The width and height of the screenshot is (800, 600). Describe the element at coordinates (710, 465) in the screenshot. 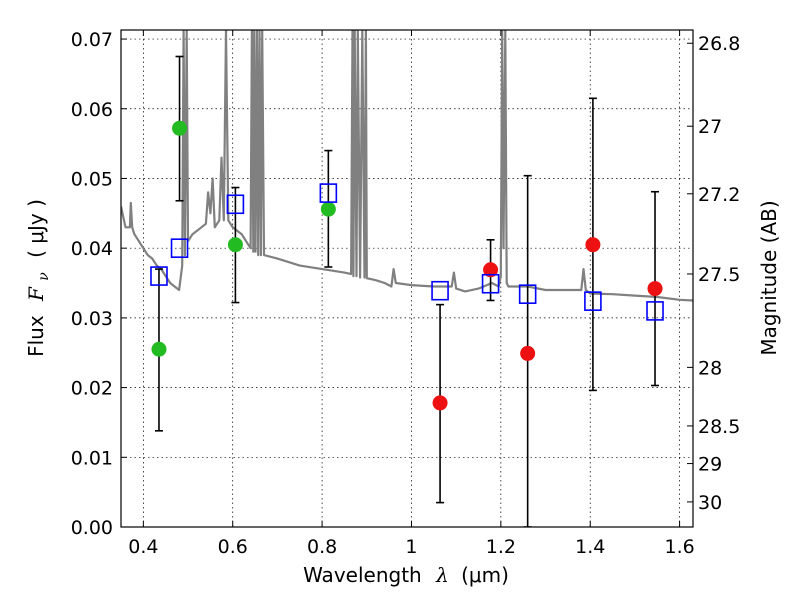

I see `magnitude-tick-label: 29` at that location.